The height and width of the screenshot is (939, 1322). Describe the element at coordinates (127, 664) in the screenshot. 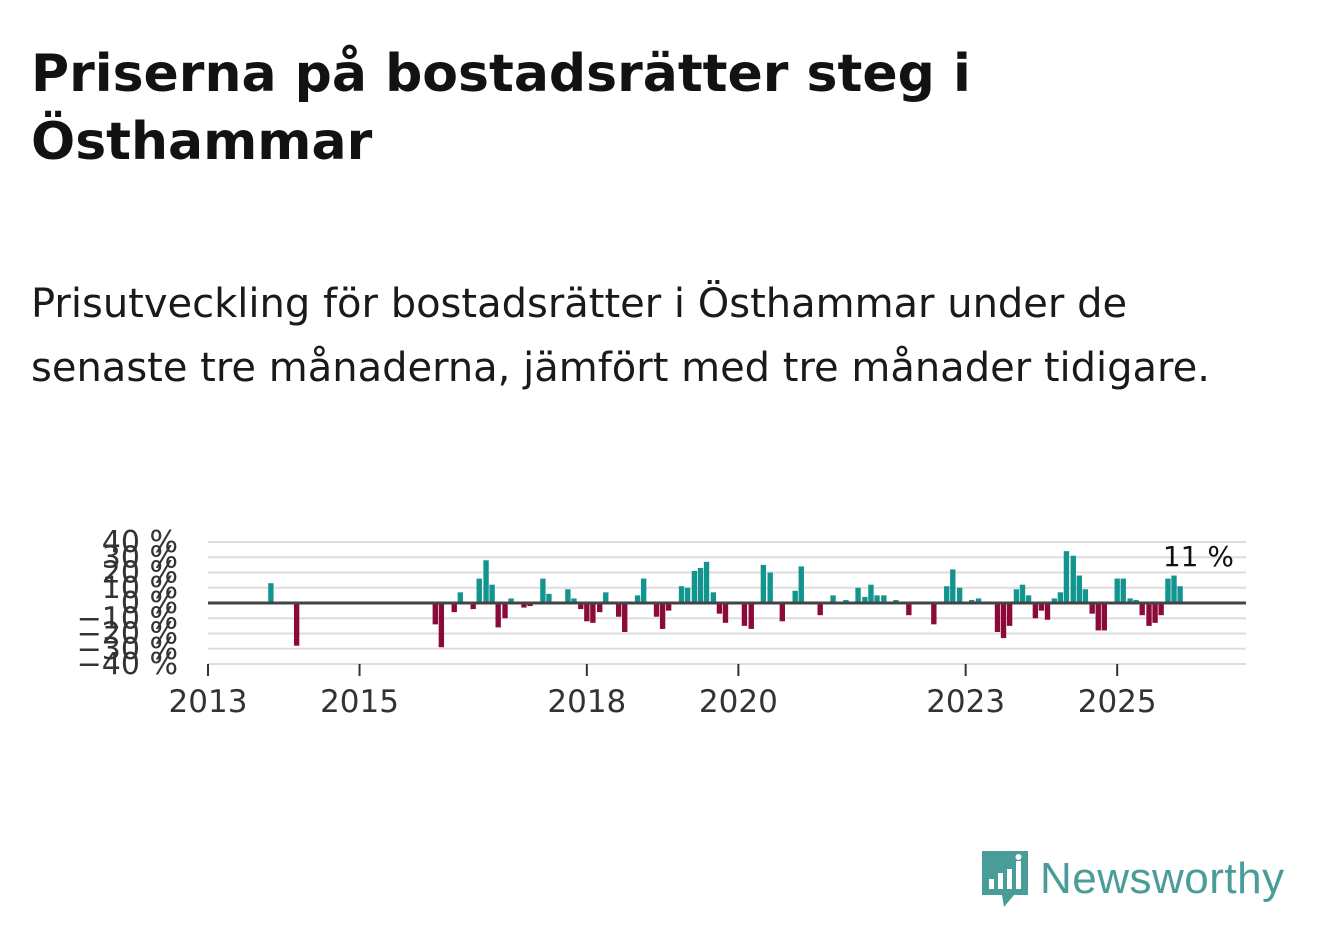

I see `y-tick-label: −40 %` at that location.